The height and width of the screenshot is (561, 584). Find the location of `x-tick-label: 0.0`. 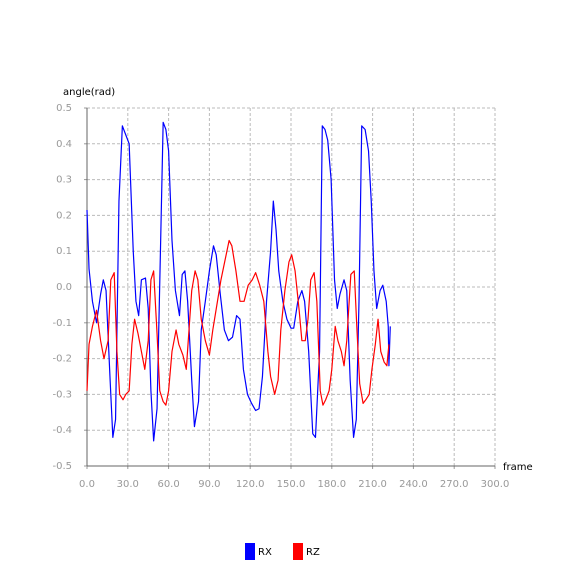

x-tick-label: 0.0 is located at coordinates (87, 484).